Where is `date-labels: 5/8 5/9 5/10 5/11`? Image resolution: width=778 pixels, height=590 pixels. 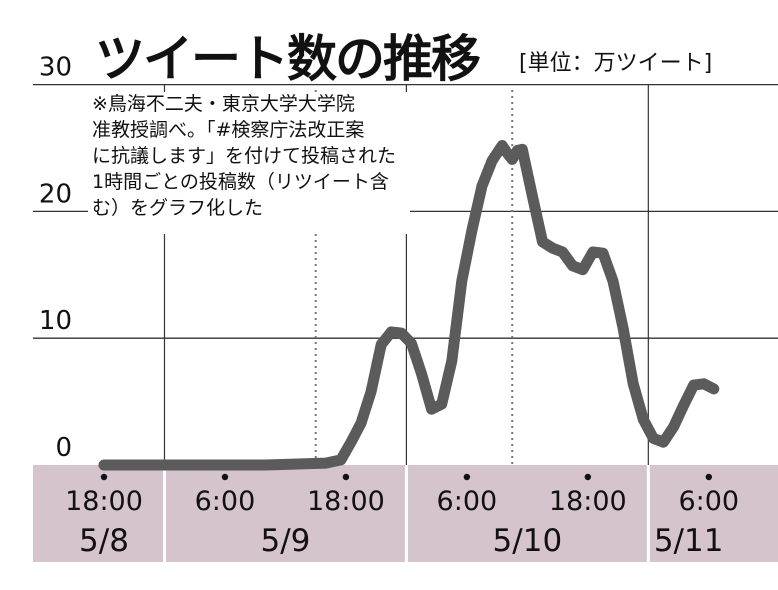 date-labels: 5/8 5/9 5/10 5/11 is located at coordinates (401, 541).